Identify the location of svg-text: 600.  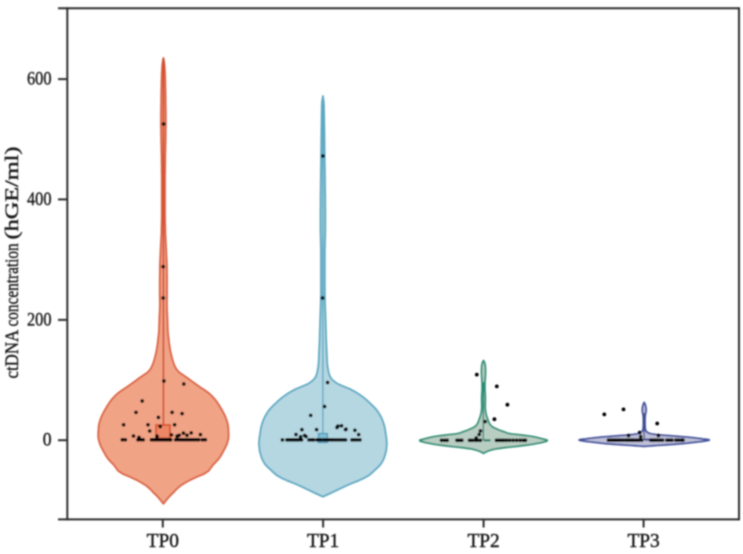
(39, 79).